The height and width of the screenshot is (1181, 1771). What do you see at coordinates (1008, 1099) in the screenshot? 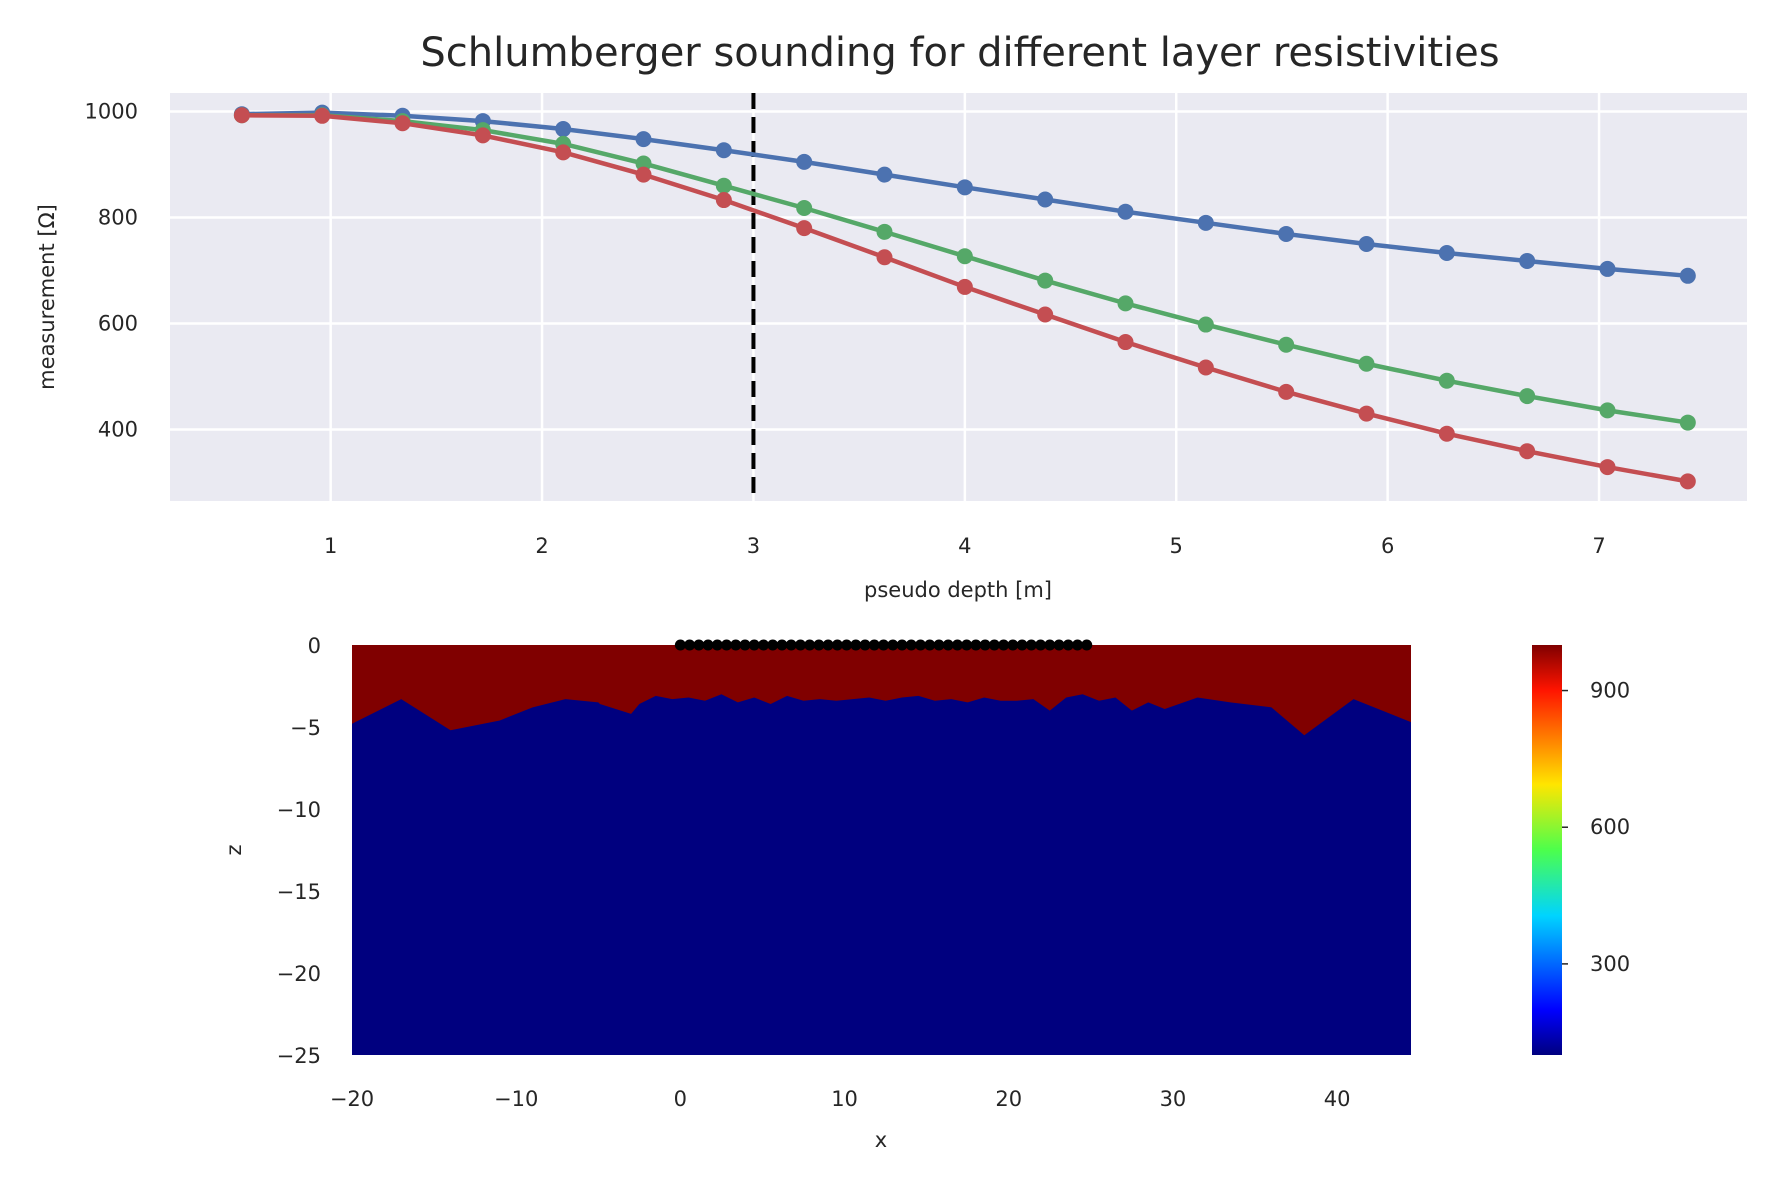
I see `model-x-tick-label: 20` at bounding box center [1008, 1099].